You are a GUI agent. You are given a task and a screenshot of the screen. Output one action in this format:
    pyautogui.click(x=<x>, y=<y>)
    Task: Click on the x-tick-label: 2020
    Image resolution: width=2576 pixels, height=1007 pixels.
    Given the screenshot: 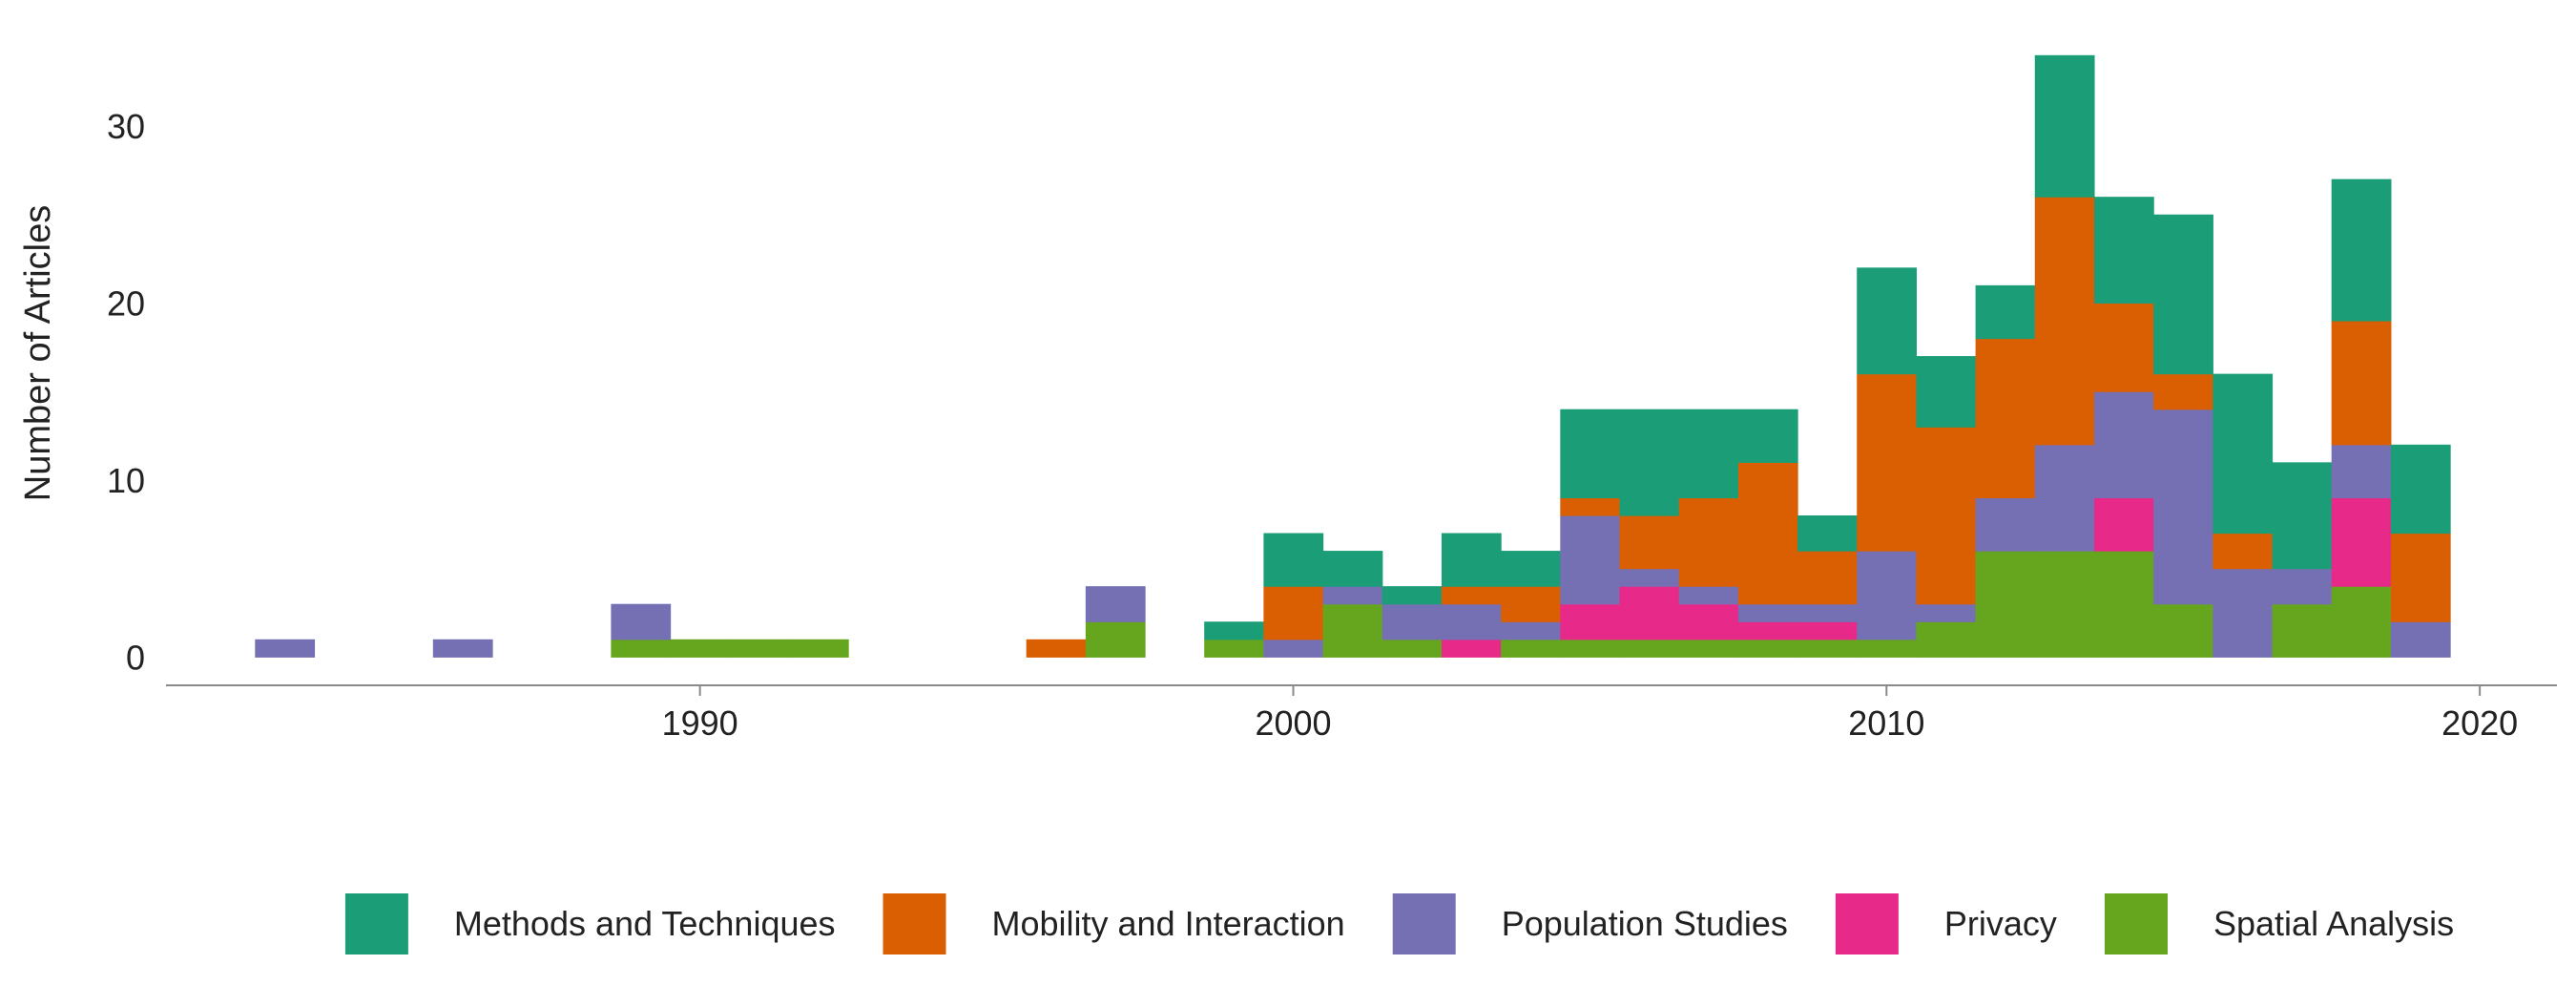 What is the action you would take?
    pyautogui.click(x=2479, y=723)
    